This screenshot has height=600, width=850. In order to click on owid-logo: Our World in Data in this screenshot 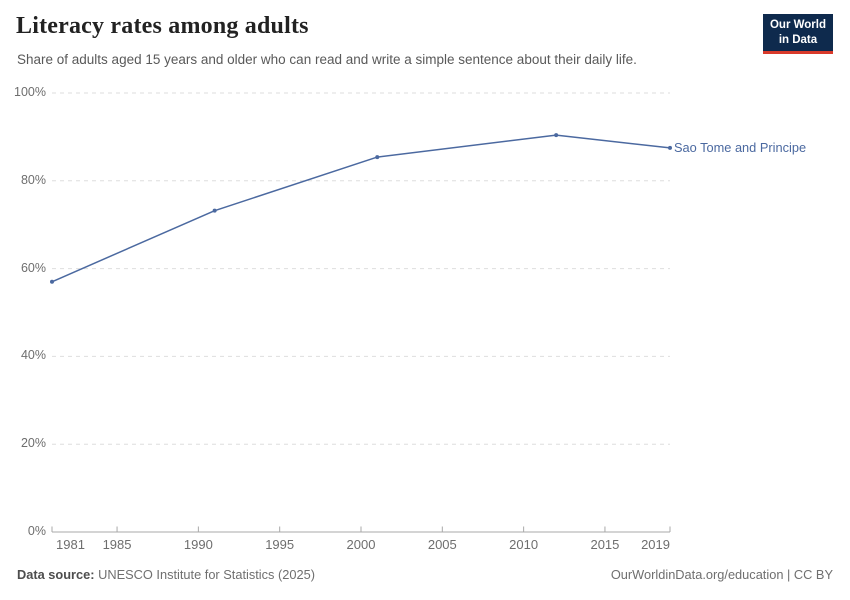, I will do `click(797, 34)`.